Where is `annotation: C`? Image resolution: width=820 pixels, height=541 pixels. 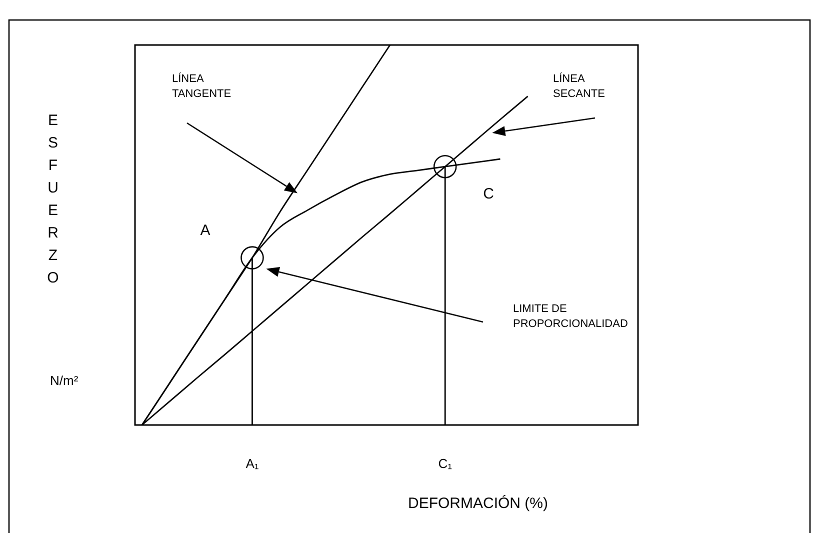 annotation: C is located at coordinates (488, 194).